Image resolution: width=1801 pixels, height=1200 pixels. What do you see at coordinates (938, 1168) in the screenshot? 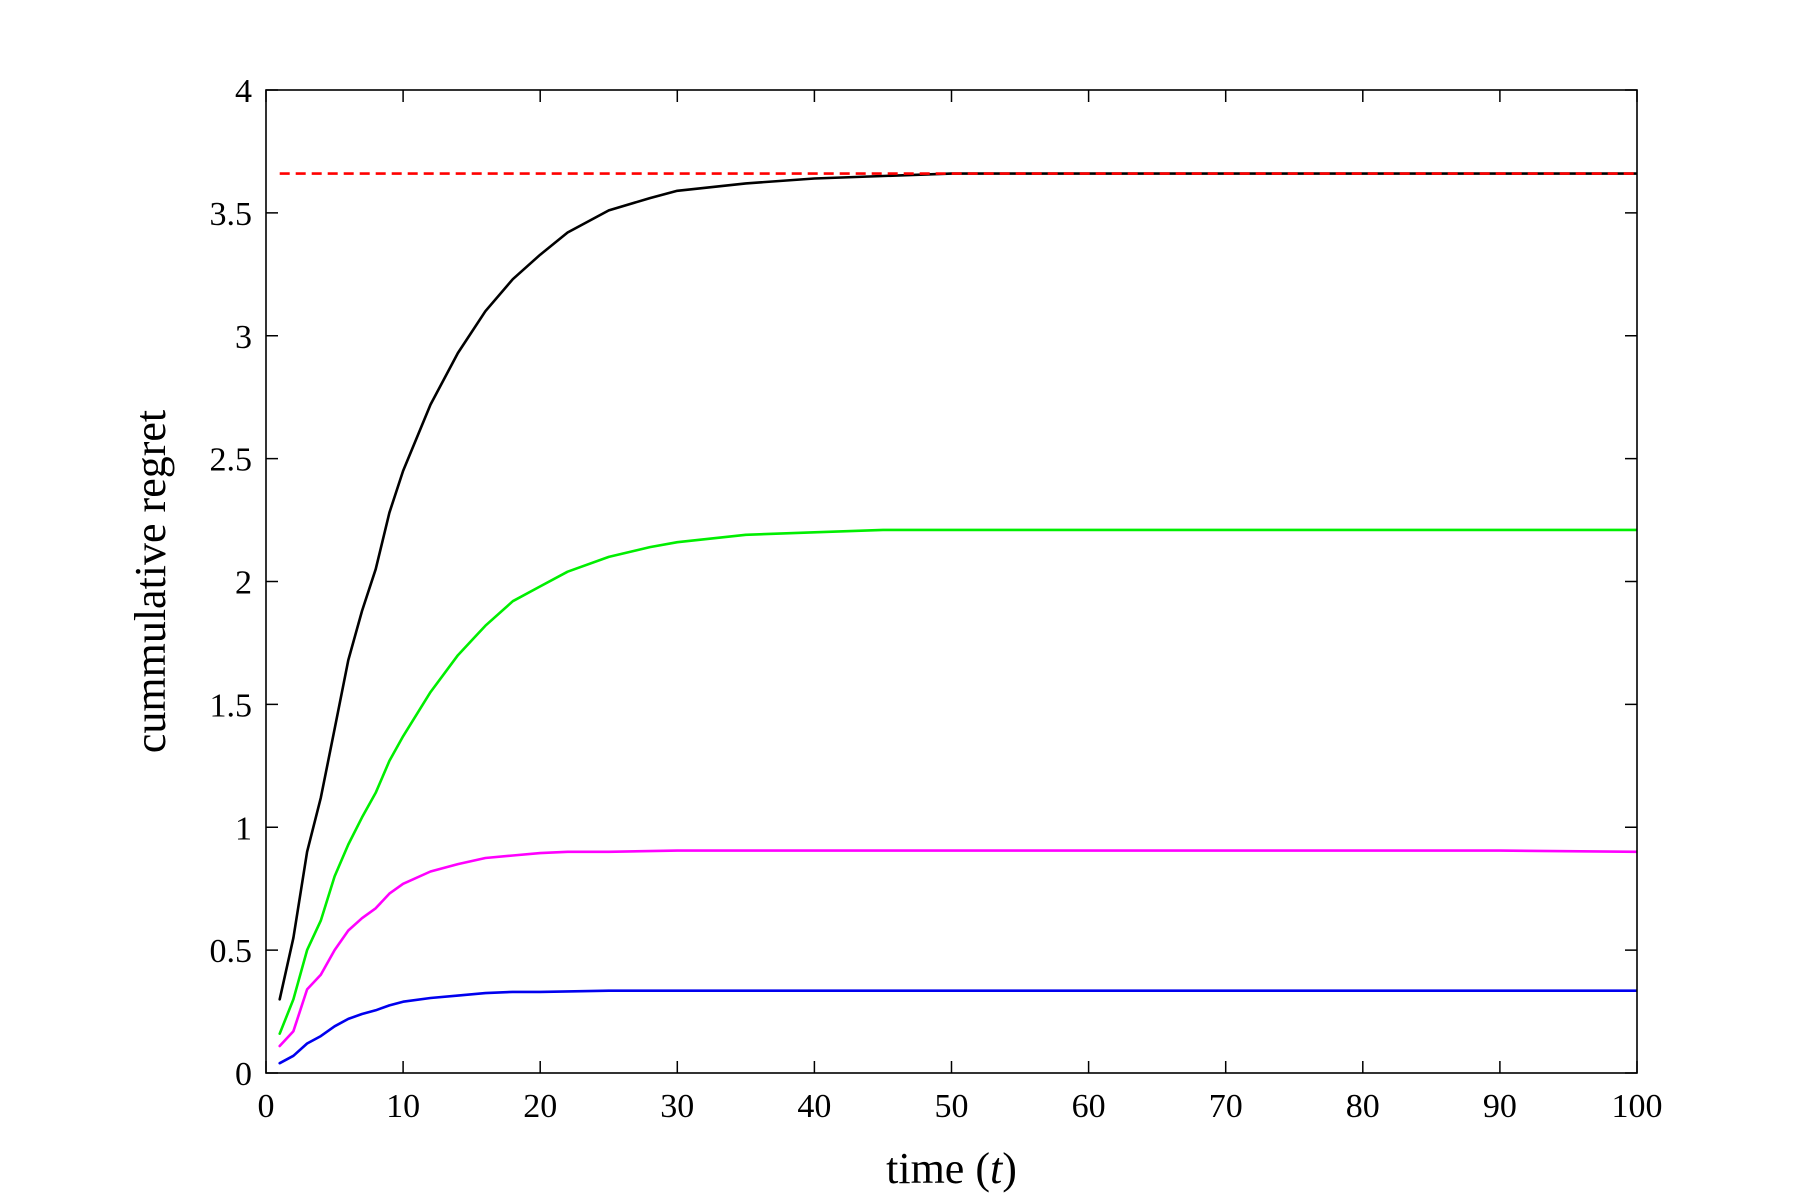
I see `x-axis-label-prefix: time (` at bounding box center [938, 1168].